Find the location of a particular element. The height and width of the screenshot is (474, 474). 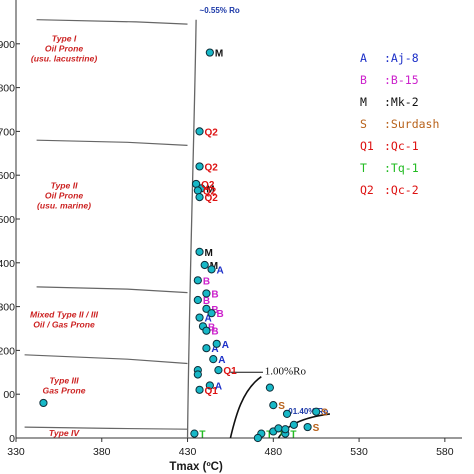

region-label-line: Type IV is located at coordinates (65, 433).